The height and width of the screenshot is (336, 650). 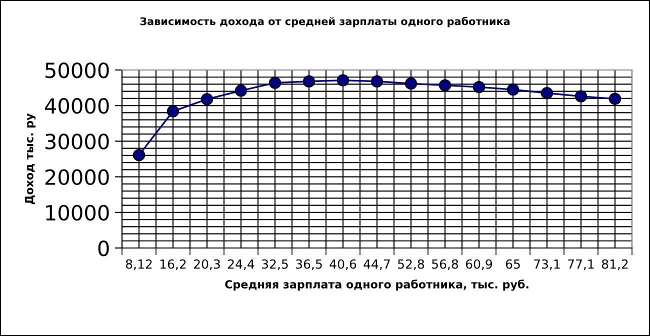 What do you see at coordinates (275, 264) in the screenshot?
I see `x-tick-label: 32,5` at bounding box center [275, 264].